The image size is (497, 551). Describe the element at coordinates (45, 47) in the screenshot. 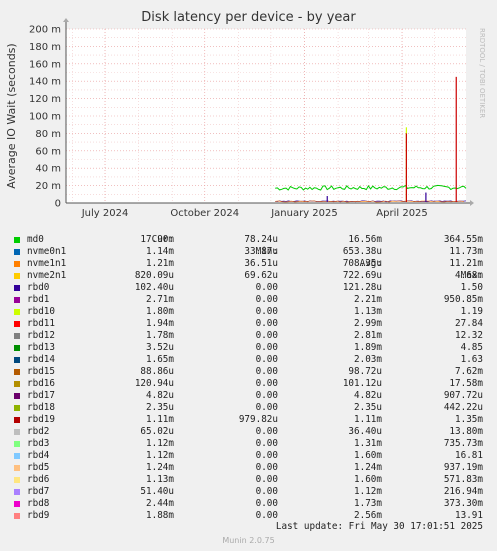

I see `y-tick-label: 180 m` at that location.